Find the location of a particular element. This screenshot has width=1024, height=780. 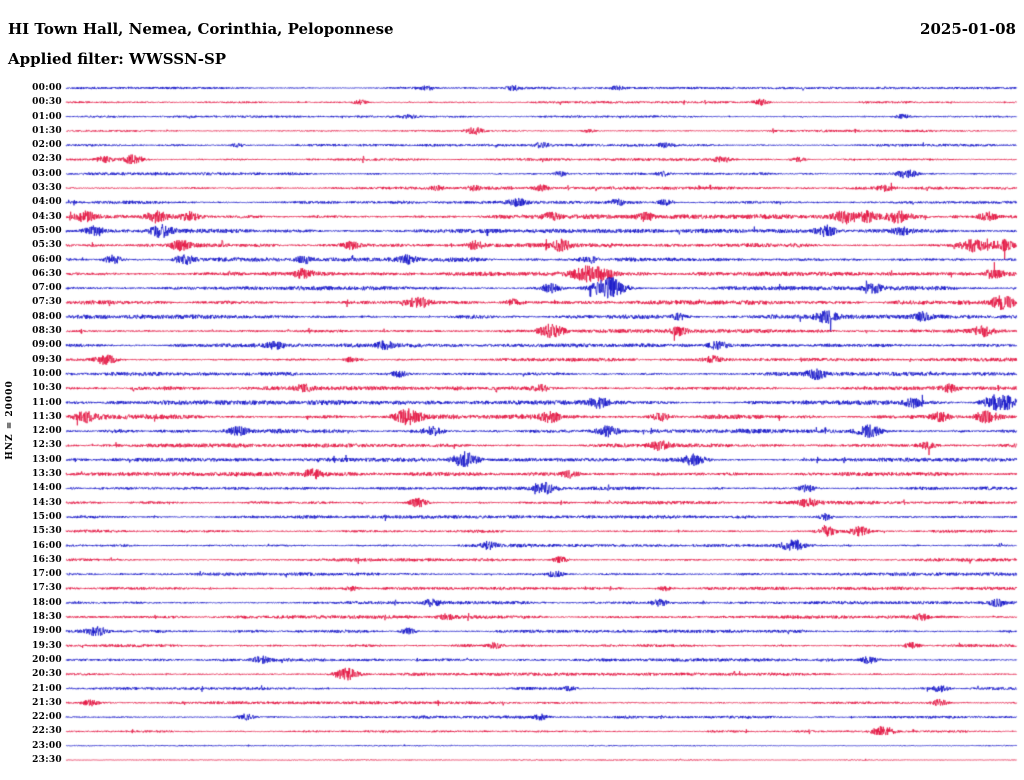

time-label: 07:30 is located at coordinates (47, 302).